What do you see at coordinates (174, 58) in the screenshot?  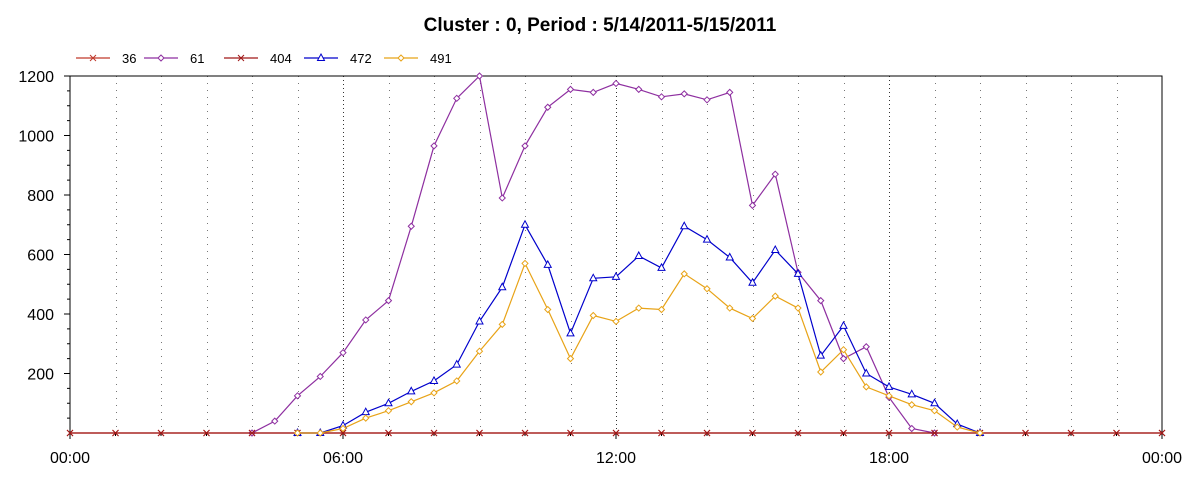 I see `legend-item-61: 61` at bounding box center [174, 58].